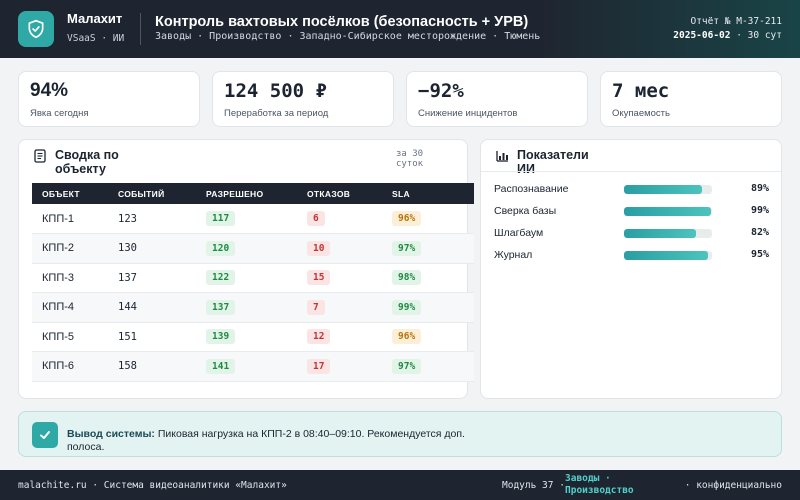 This screenshot has width=800, height=500. Describe the element at coordinates (319, 366) in the screenshot. I see `denied-badge: 17` at that location.